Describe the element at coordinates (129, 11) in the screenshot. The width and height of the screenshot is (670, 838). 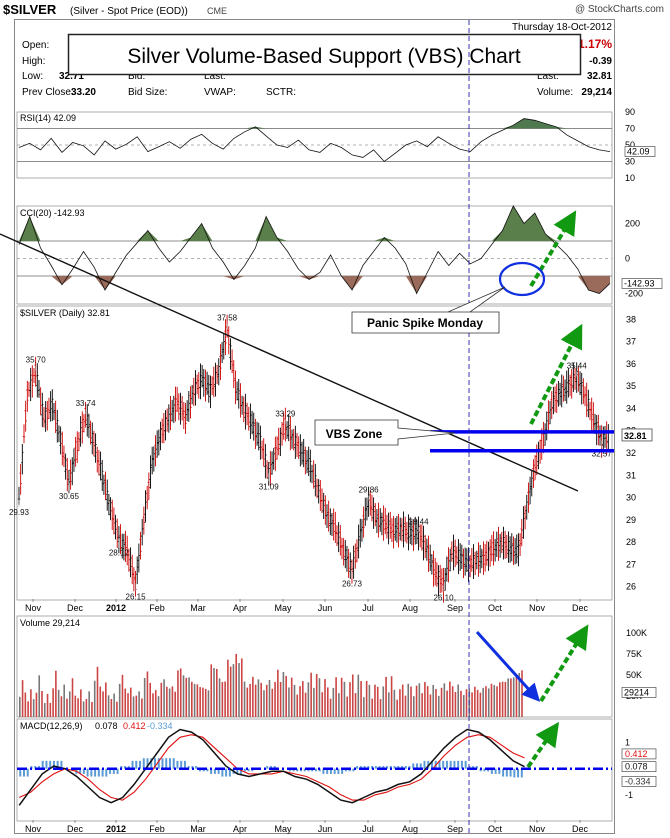
I see `symbol-description: (Silver - Spot Price (EOD))` at that location.